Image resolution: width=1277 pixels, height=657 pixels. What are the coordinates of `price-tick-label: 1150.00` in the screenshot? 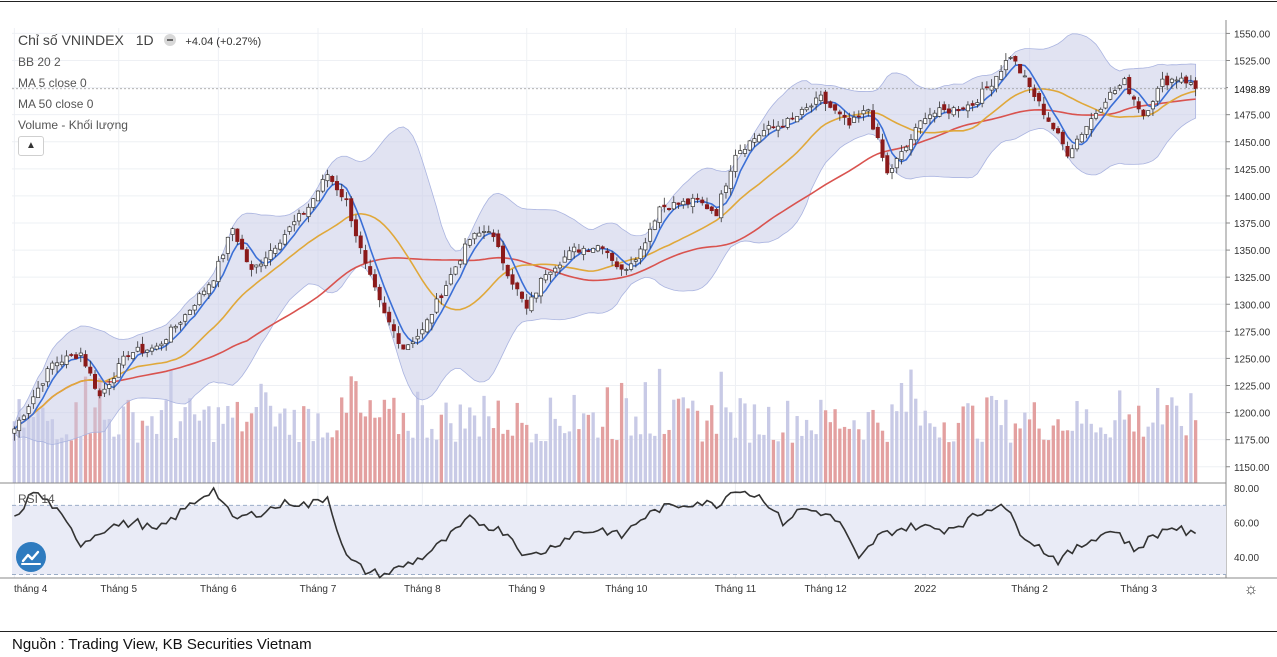 It's located at (1252, 468).